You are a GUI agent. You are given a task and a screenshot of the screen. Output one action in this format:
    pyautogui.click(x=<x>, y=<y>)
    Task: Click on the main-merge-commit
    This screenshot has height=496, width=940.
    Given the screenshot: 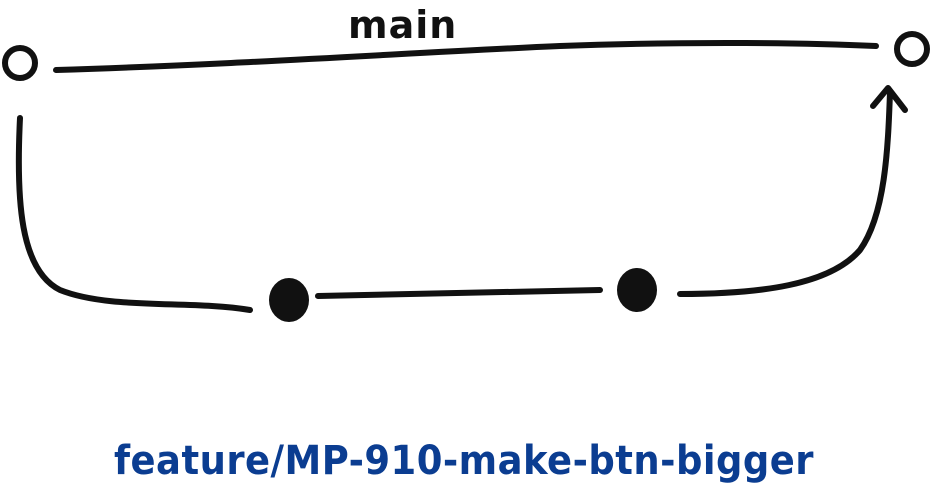 What is the action you would take?
    pyautogui.click(x=912, y=49)
    